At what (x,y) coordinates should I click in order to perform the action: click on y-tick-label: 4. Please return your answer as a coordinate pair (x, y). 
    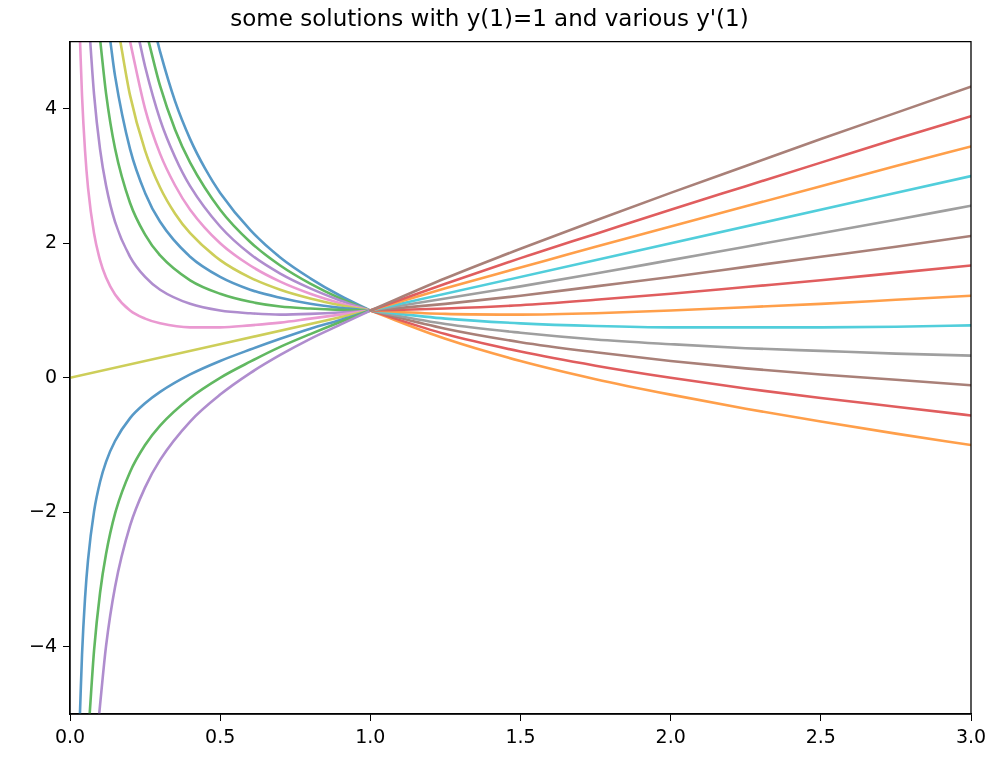
    Looking at the image, I should click on (50, 106).